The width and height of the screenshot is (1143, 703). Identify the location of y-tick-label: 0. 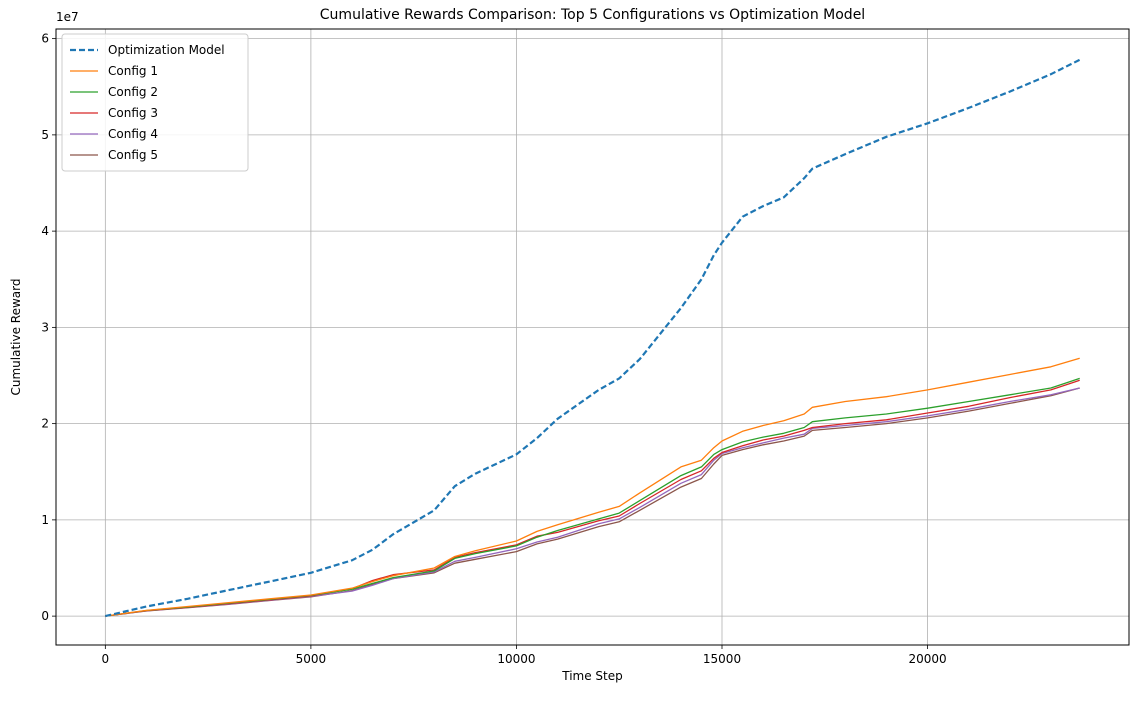
(45, 616).